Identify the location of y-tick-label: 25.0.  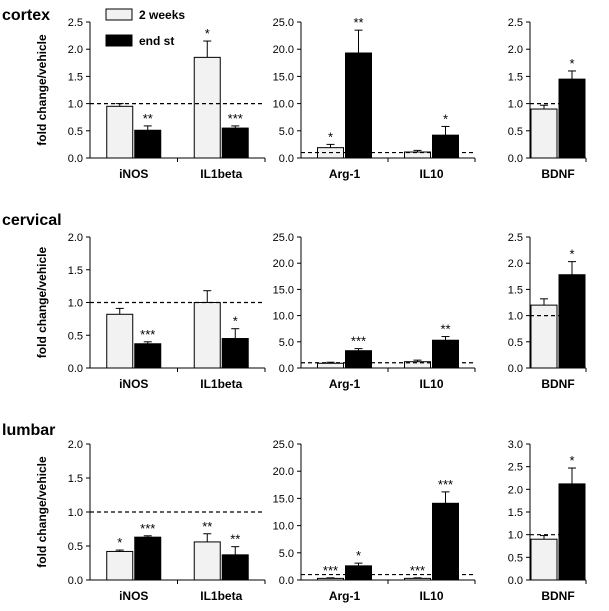
(283, 23).